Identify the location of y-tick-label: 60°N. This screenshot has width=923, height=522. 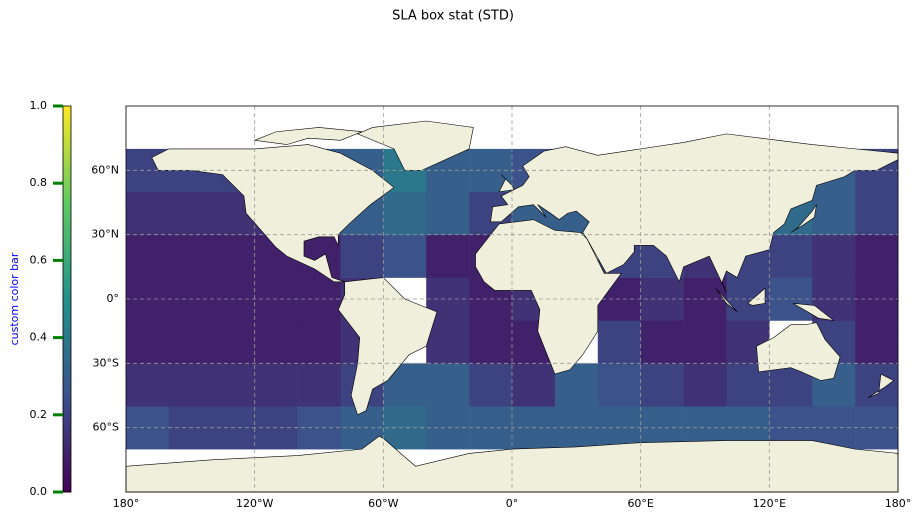
(105, 169).